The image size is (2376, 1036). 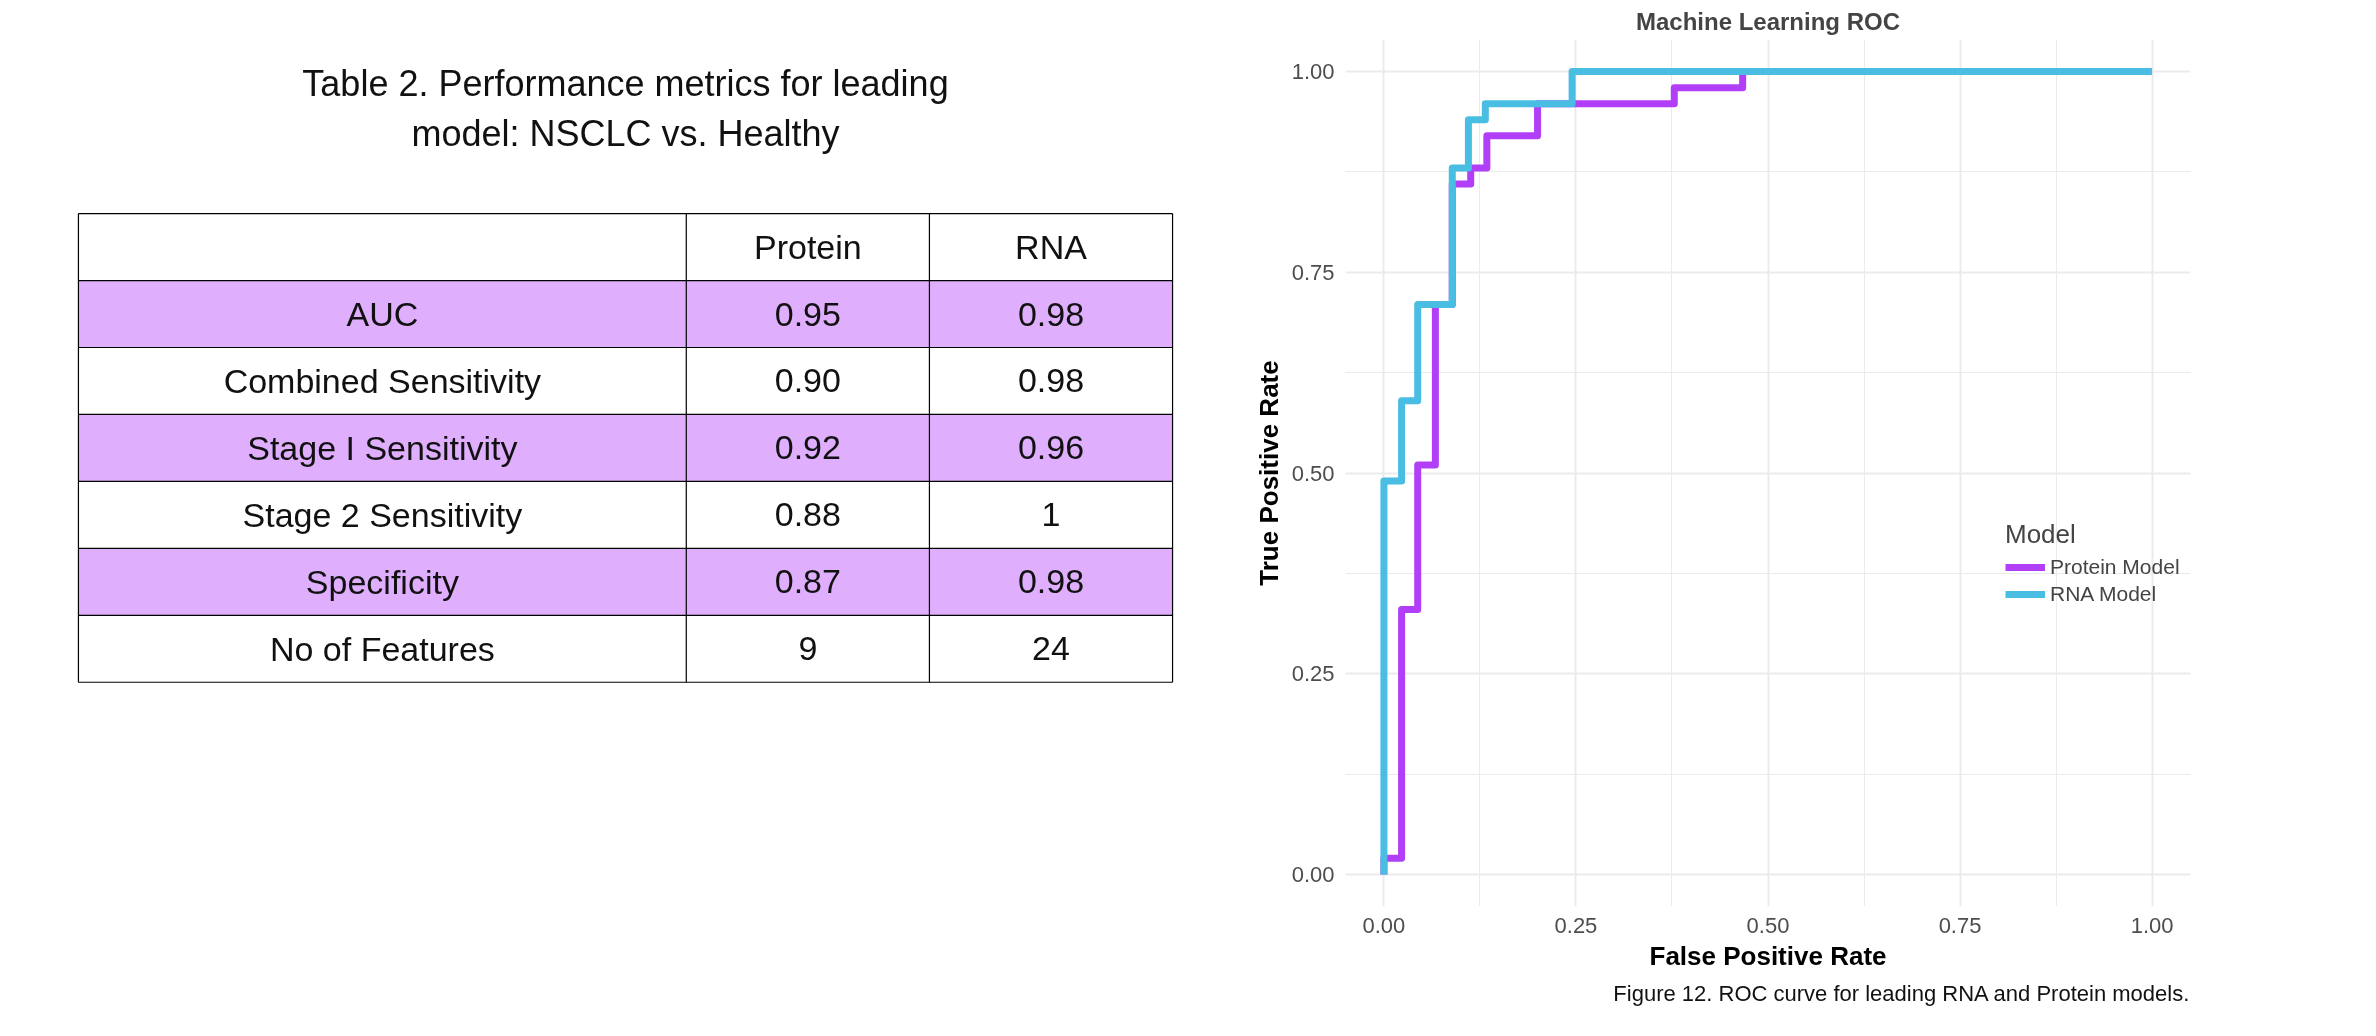 What do you see at coordinates (382, 314) in the screenshot?
I see `y-tick-label: AUC` at bounding box center [382, 314].